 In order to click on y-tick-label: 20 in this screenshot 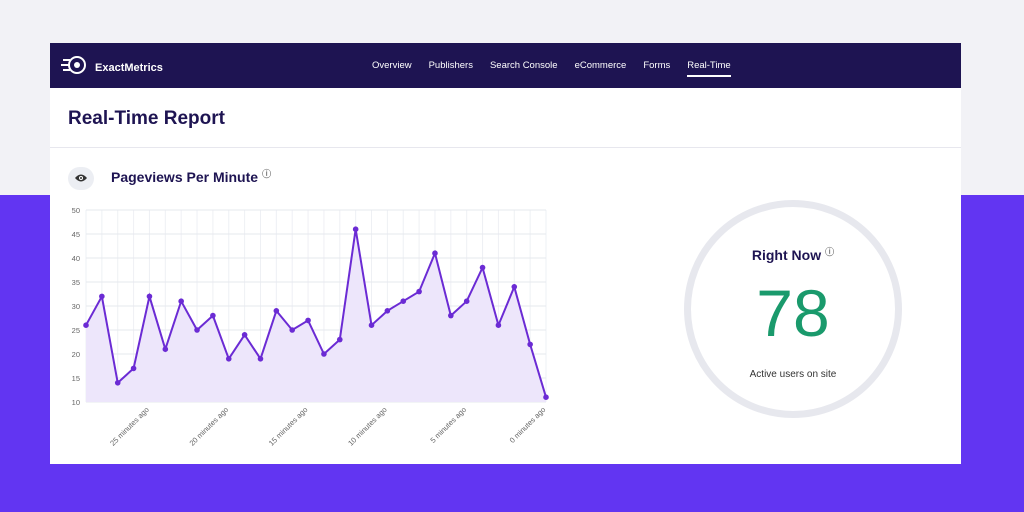, I will do `click(76, 354)`.